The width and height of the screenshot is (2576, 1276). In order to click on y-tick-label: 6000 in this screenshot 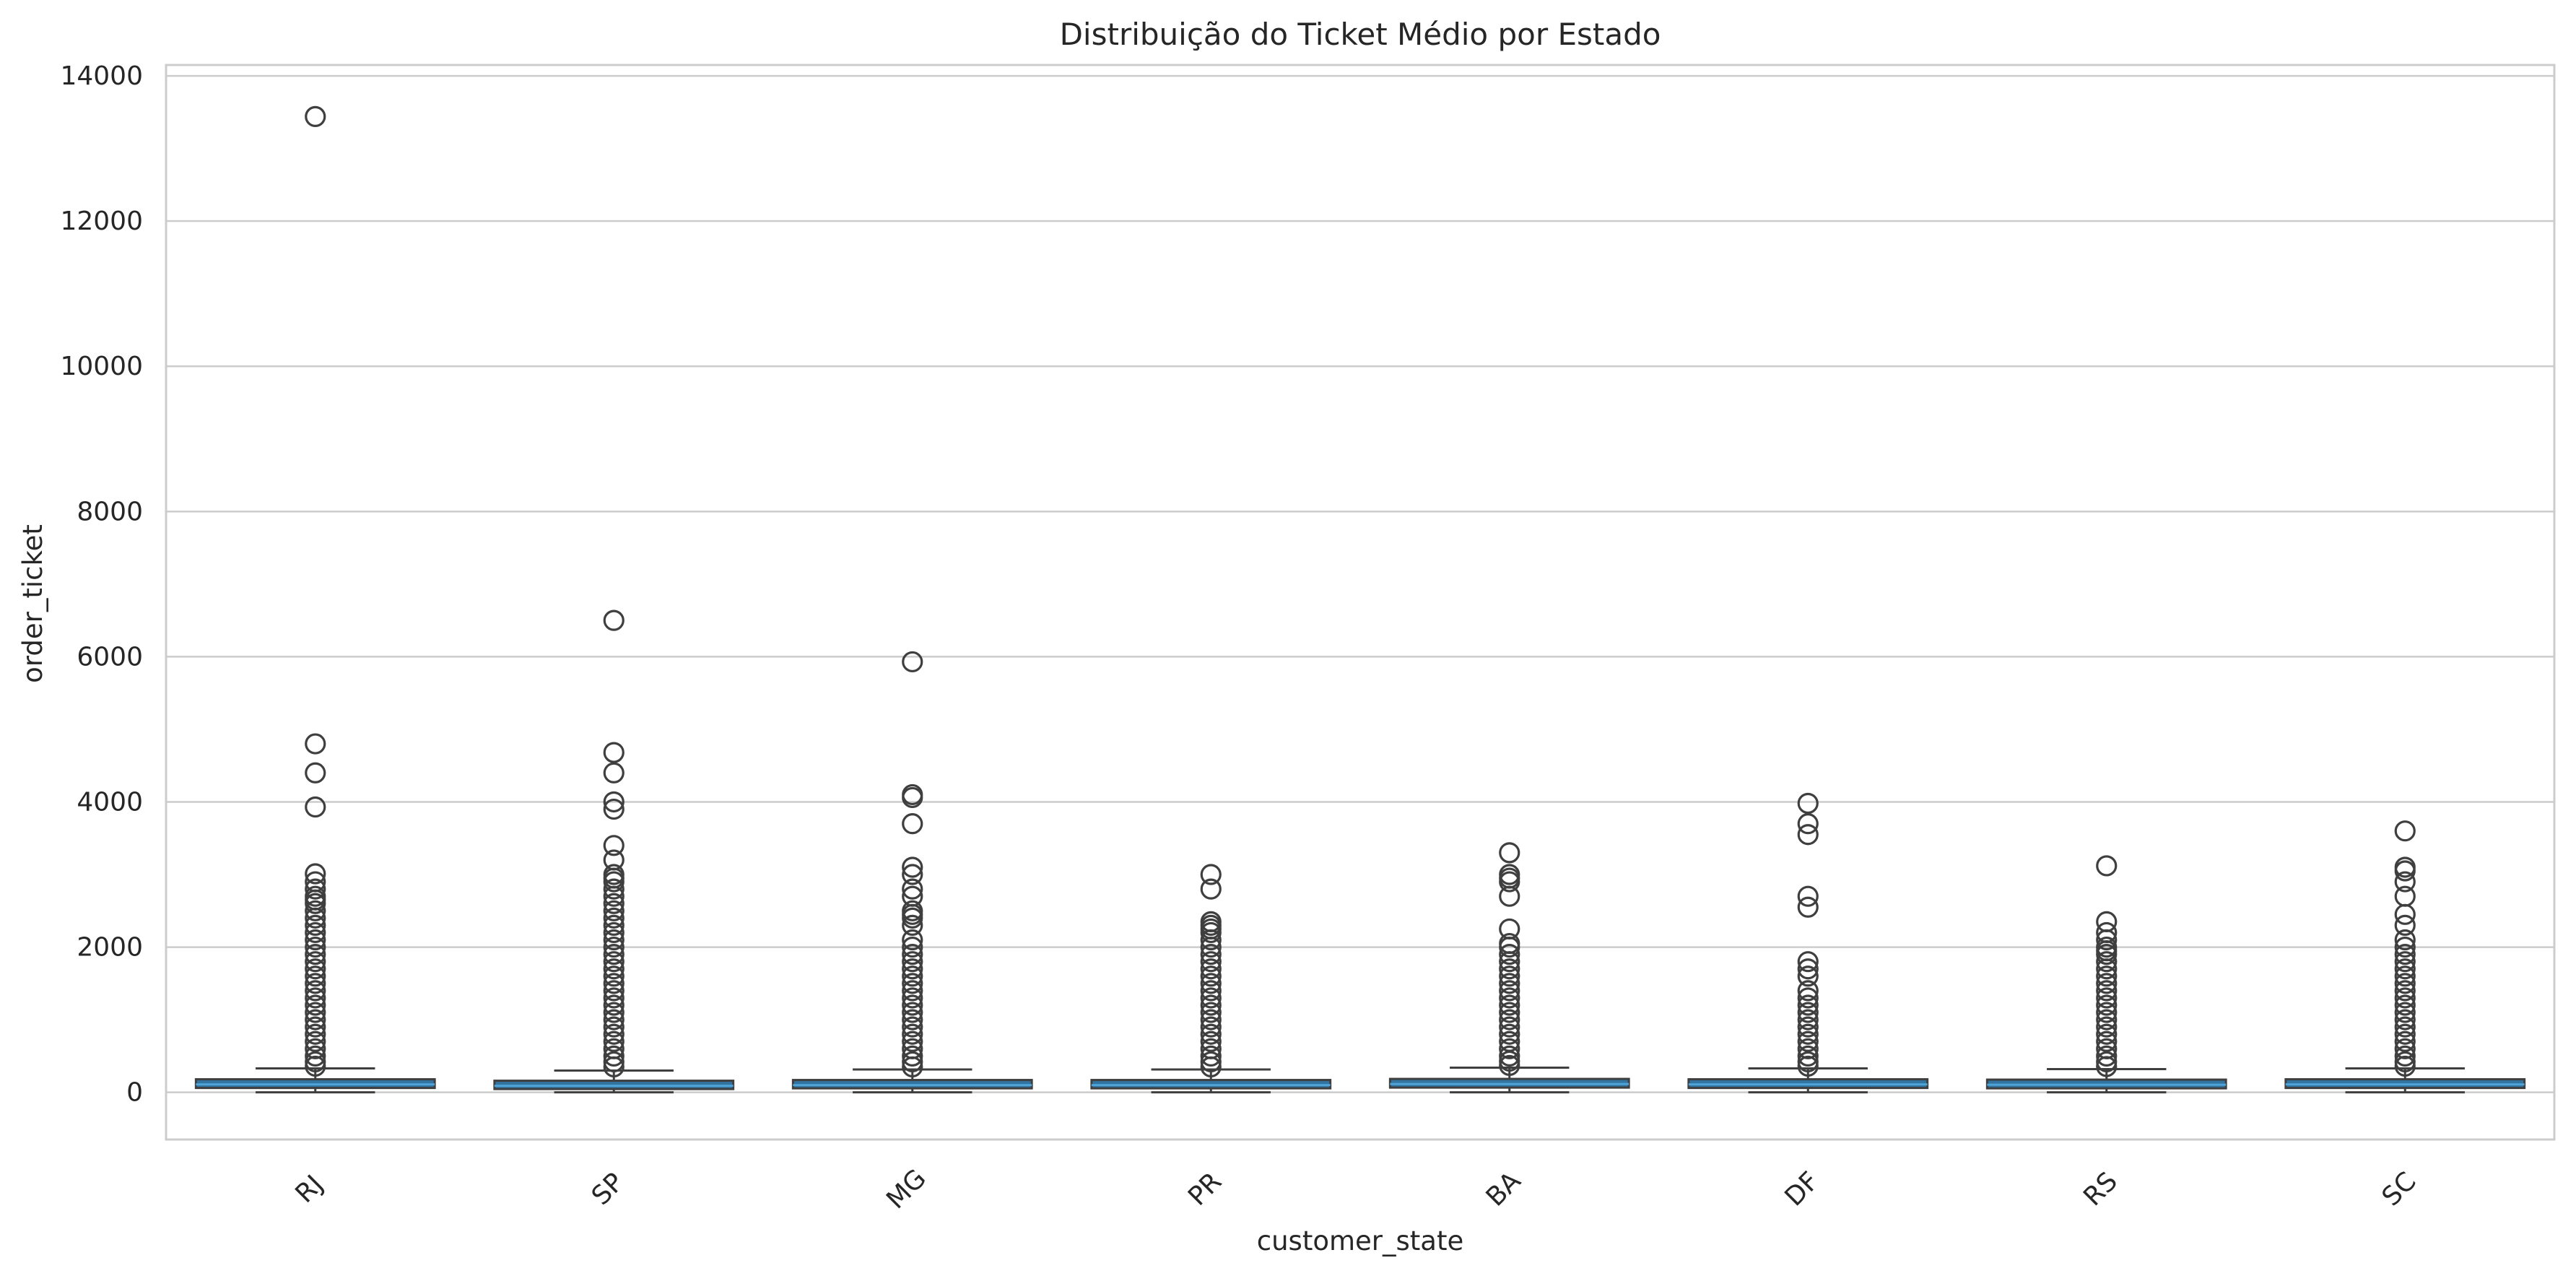, I will do `click(110, 657)`.